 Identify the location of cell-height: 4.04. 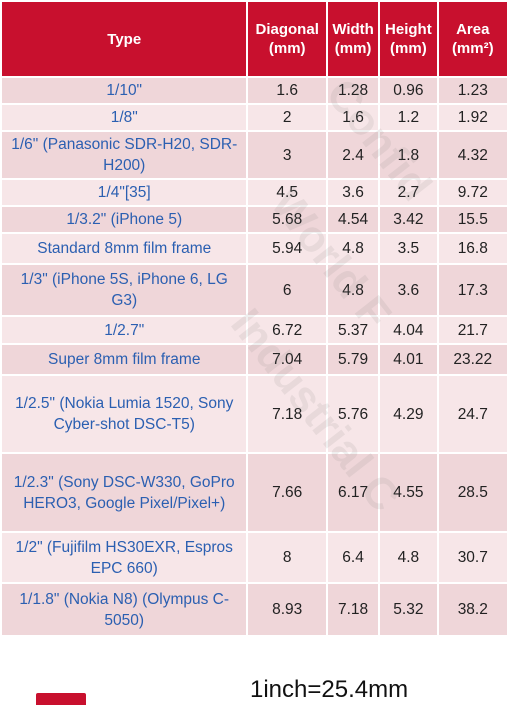
(408, 330).